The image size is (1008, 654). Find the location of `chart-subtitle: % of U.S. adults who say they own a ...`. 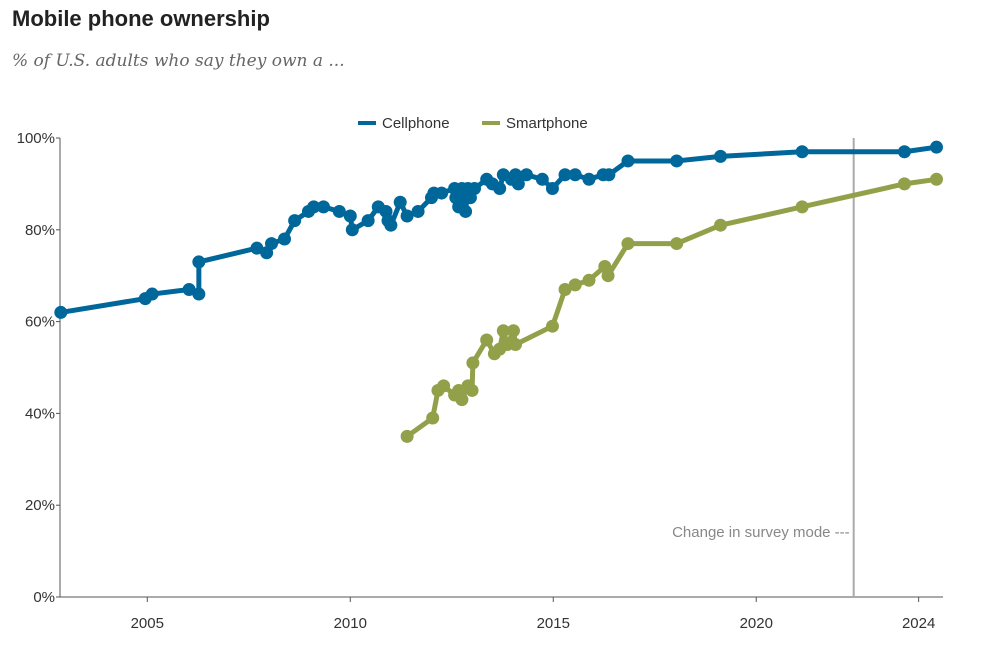

chart-subtitle: % of U.S. adults who say they own a ... is located at coordinates (178, 61).